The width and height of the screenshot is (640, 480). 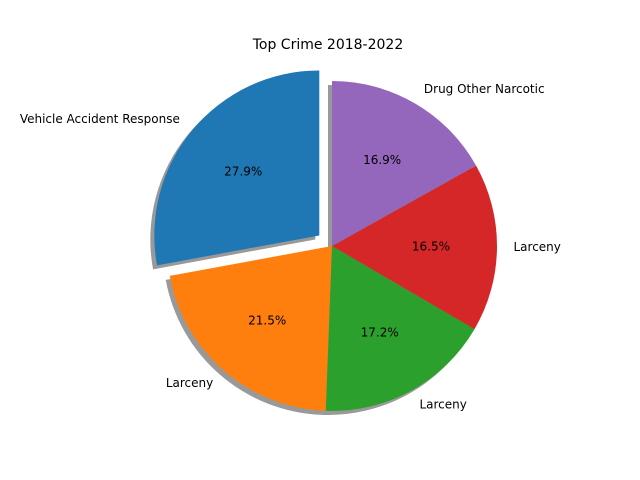 I want to click on slice-percent-label: 27.9%, so click(x=243, y=172).